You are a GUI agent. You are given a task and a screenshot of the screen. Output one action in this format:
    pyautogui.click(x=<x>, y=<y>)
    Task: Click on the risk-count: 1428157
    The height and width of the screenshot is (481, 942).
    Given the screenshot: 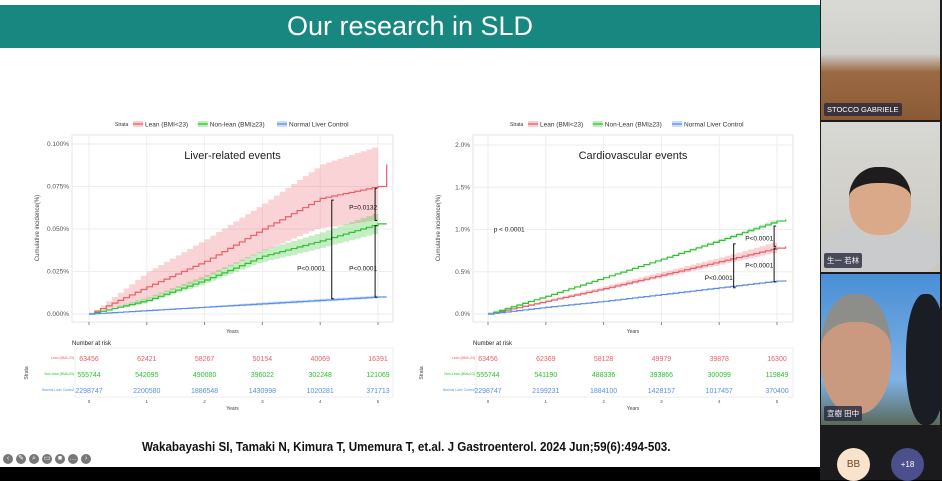 What is the action you would take?
    pyautogui.click(x=661, y=391)
    